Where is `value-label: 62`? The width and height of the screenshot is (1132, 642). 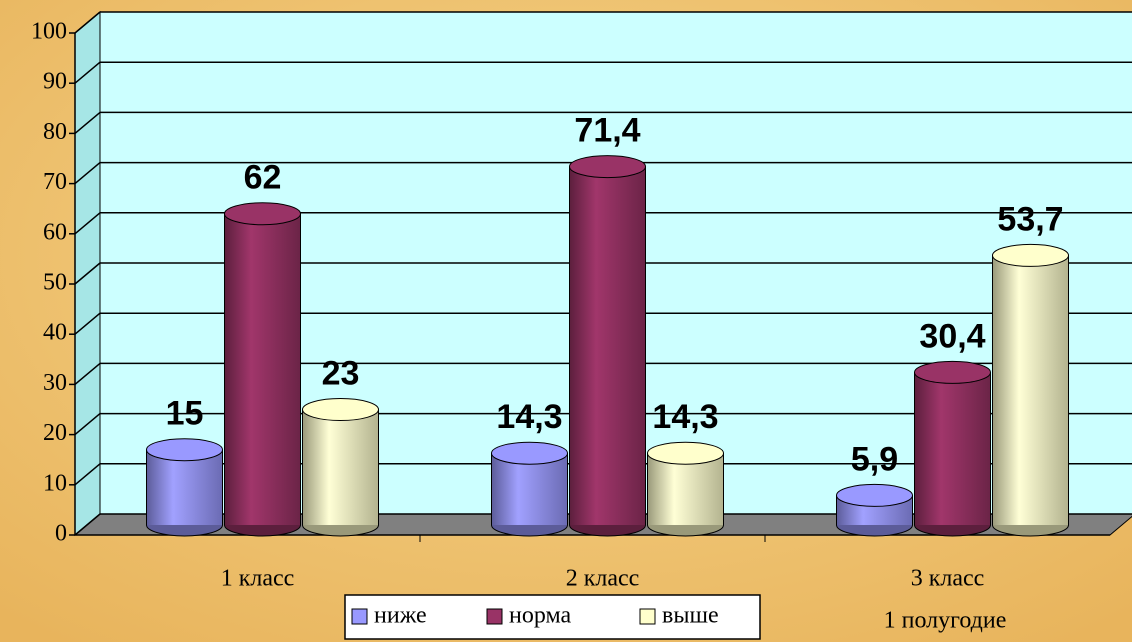 value-label: 62 is located at coordinates (263, 178).